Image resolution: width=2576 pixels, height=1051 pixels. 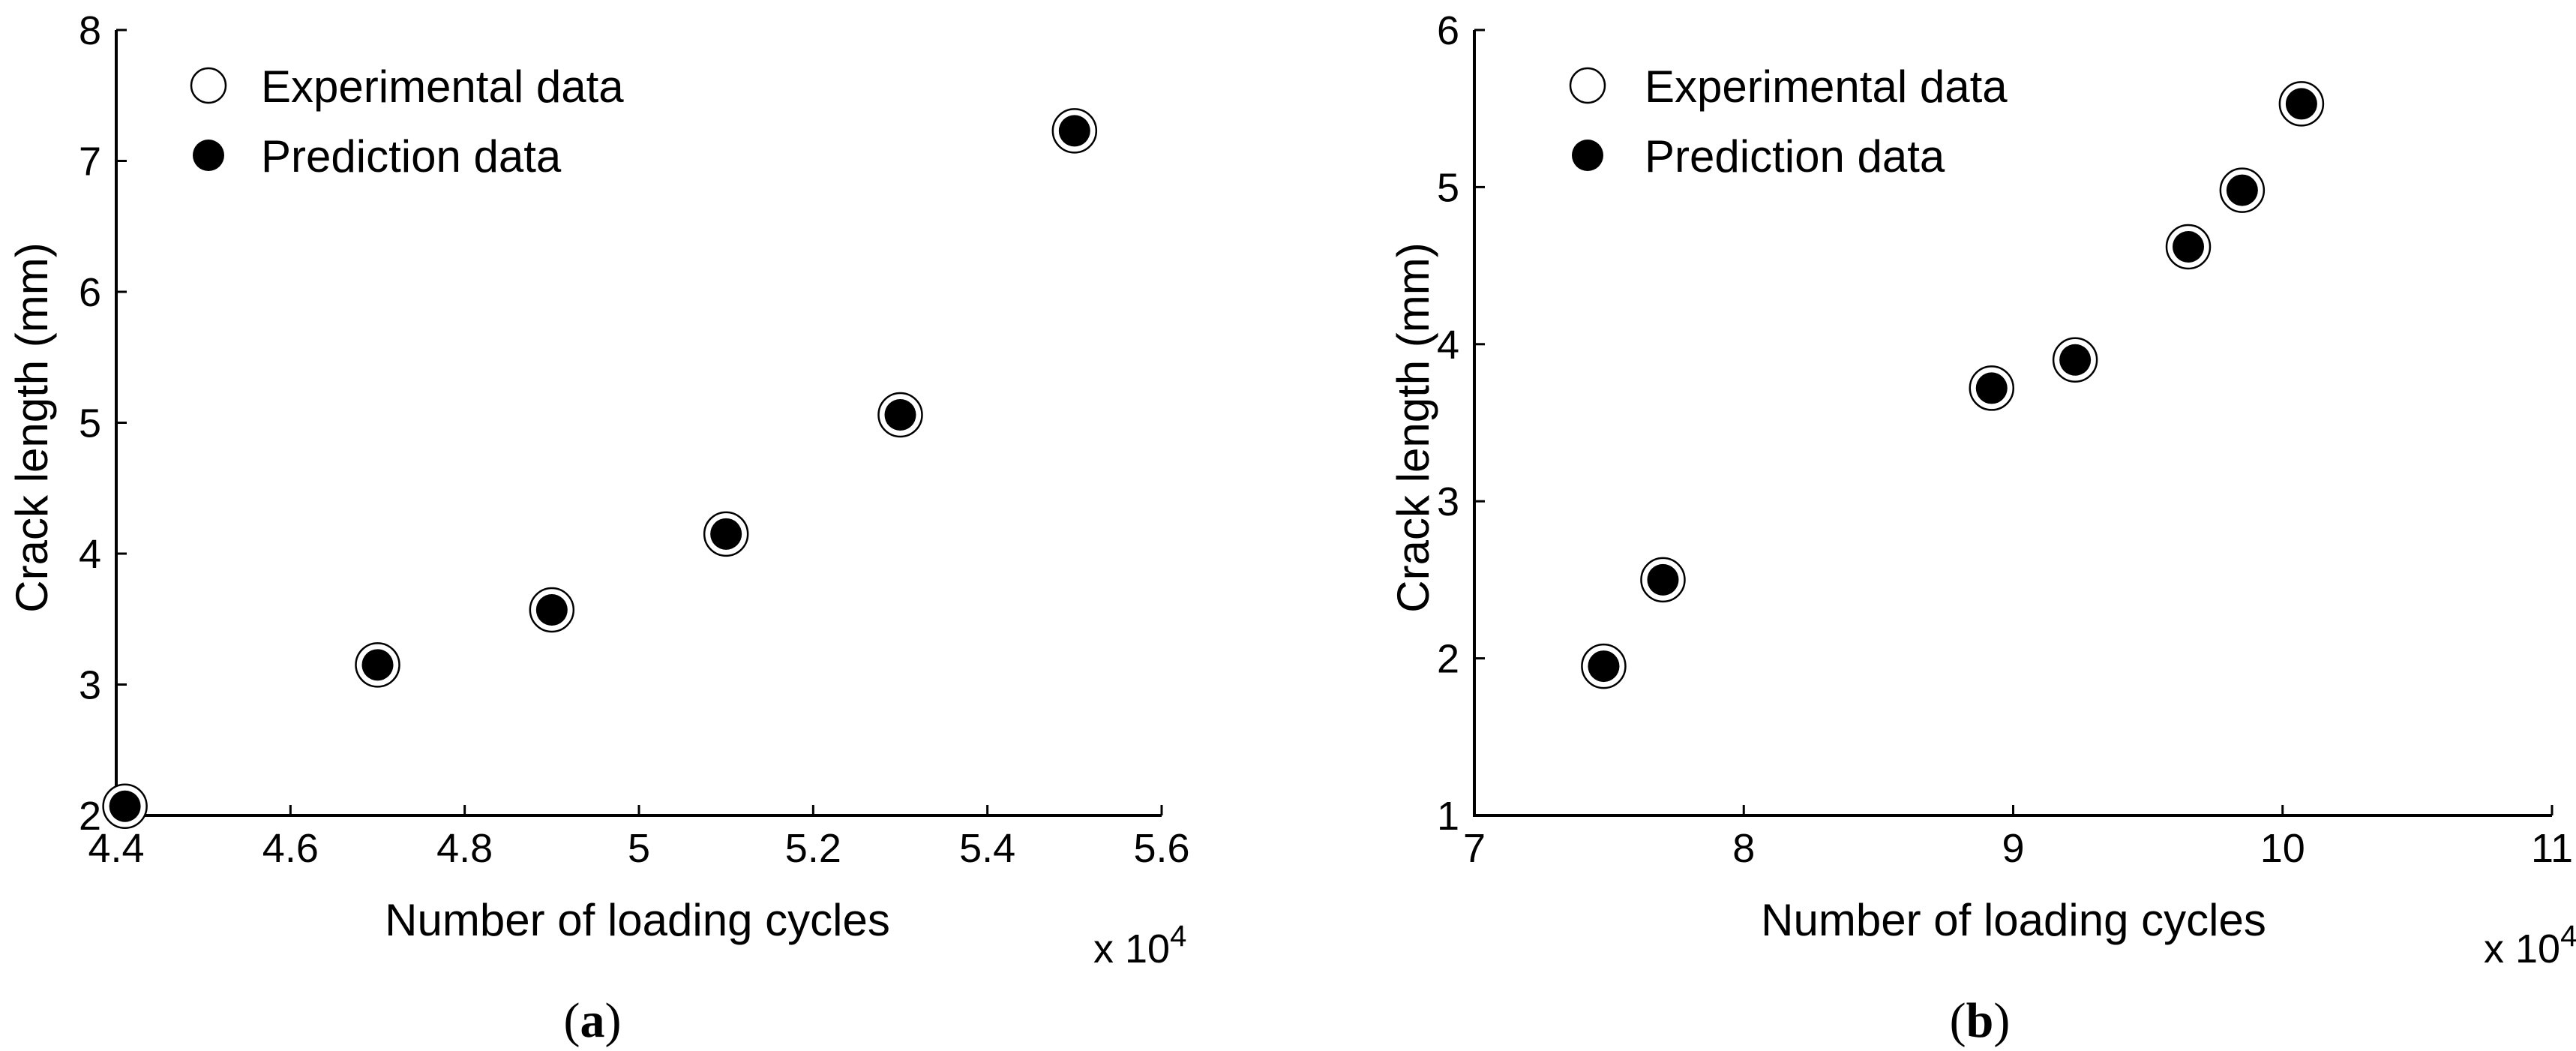 What do you see at coordinates (1981, 1020) in the screenshot?
I see `panel-b-caption: (b)` at bounding box center [1981, 1020].